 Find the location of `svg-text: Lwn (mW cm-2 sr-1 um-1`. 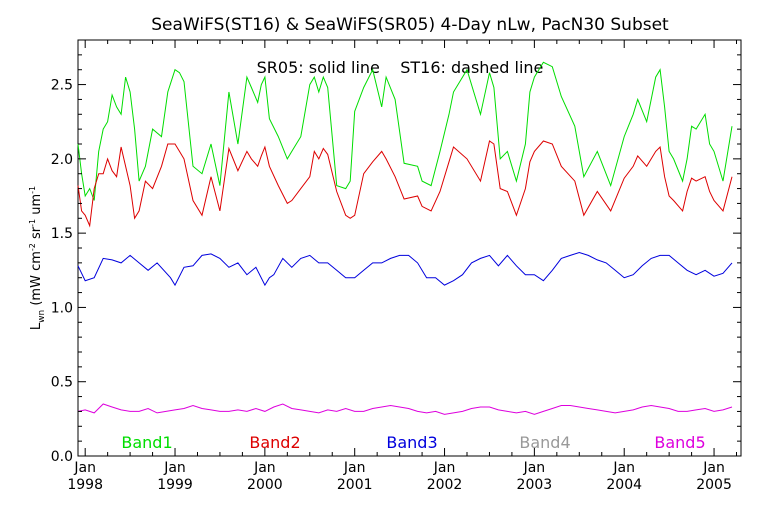

svg-text: Lwn (mW cm-2 sr-1 um-1 is located at coordinates (37, 258).